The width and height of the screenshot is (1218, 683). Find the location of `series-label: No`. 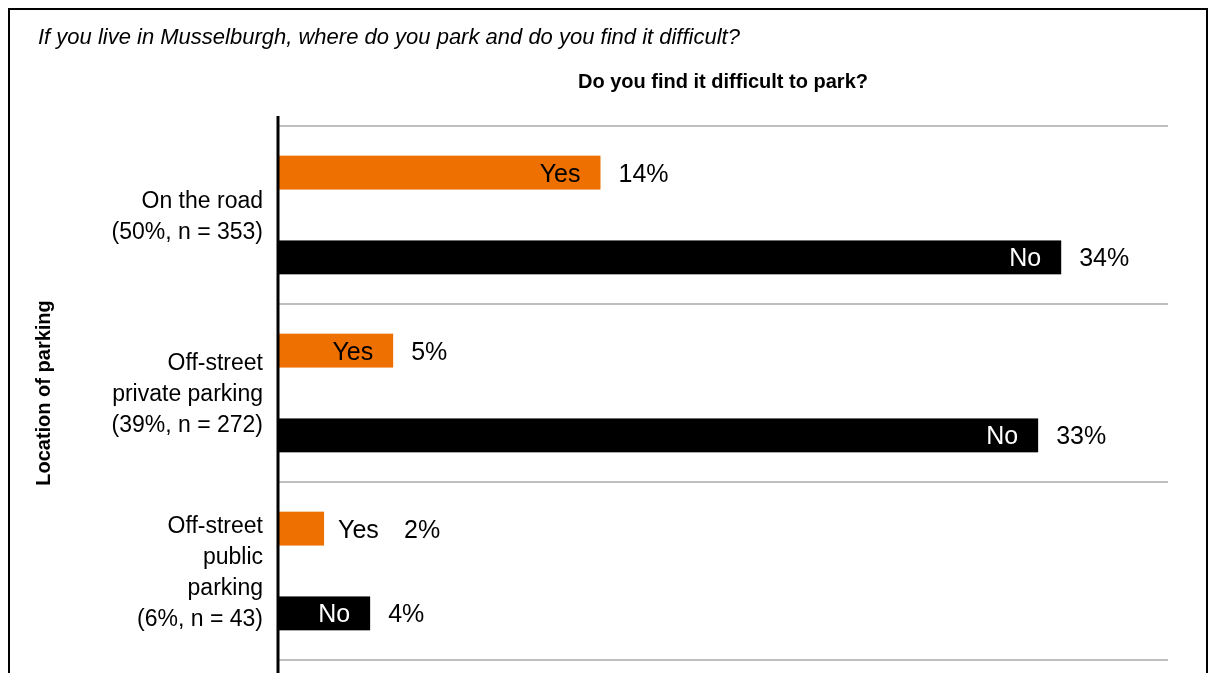

series-label: No is located at coordinates (1025, 257).